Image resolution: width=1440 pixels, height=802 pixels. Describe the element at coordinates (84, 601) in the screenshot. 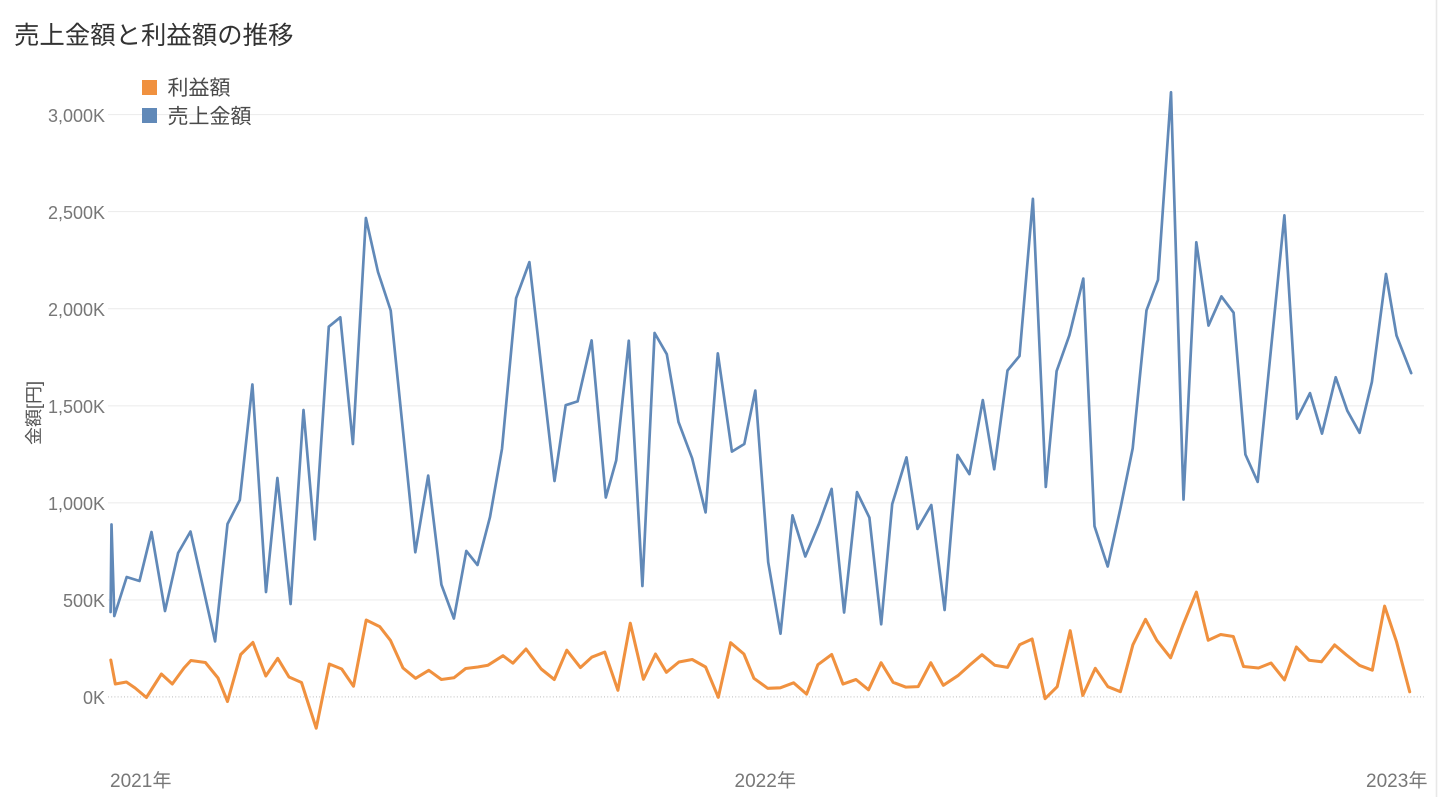

I see `svg-text: 500K` at that location.